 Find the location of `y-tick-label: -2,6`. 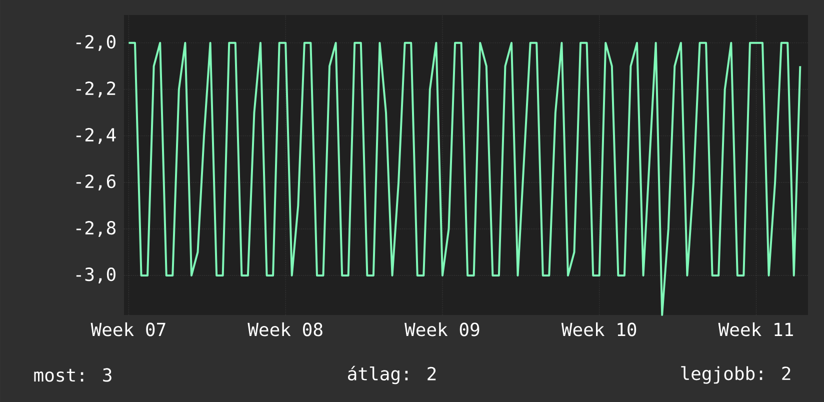

y-tick-label: -2,6 is located at coordinates (96, 182).